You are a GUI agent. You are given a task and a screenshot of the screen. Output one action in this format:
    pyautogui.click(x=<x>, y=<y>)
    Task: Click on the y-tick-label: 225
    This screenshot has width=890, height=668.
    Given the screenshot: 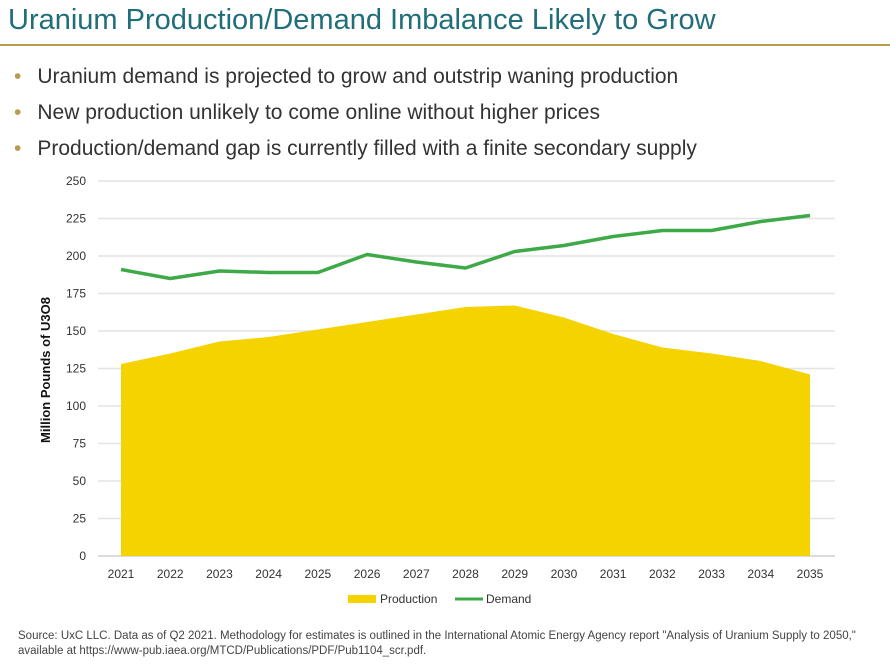 What is the action you would take?
    pyautogui.click(x=76, y=219)
    